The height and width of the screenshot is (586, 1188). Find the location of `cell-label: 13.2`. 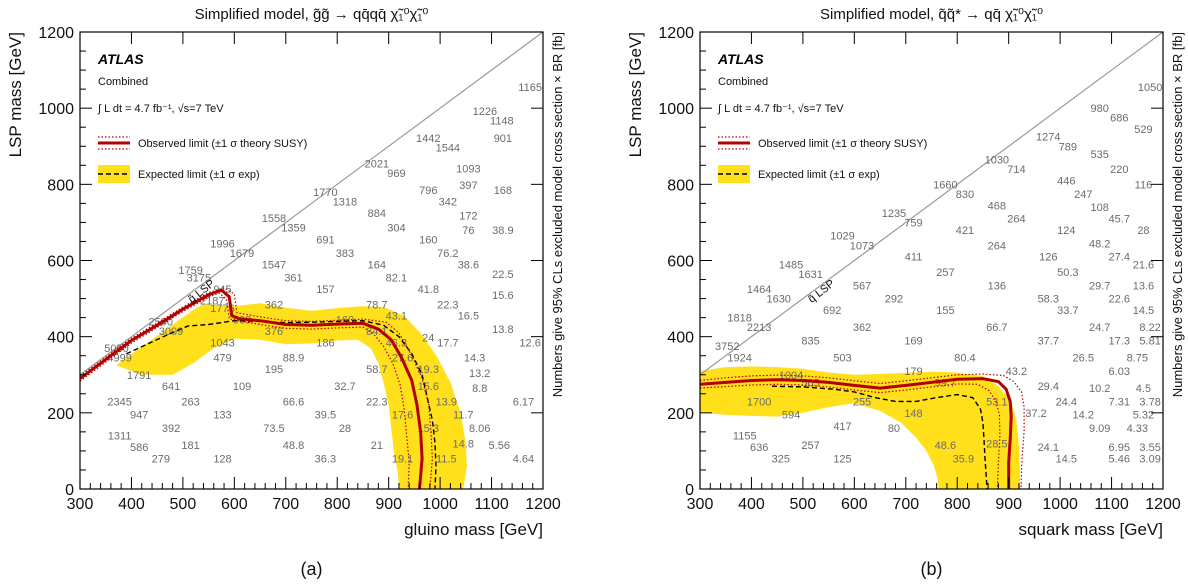

cell-label: 13.2 is located at coordinates (479, 374).